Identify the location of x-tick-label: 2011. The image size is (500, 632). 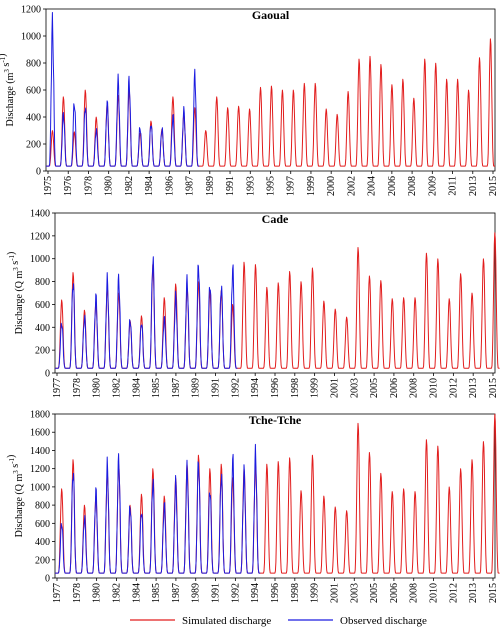
(453, 186).